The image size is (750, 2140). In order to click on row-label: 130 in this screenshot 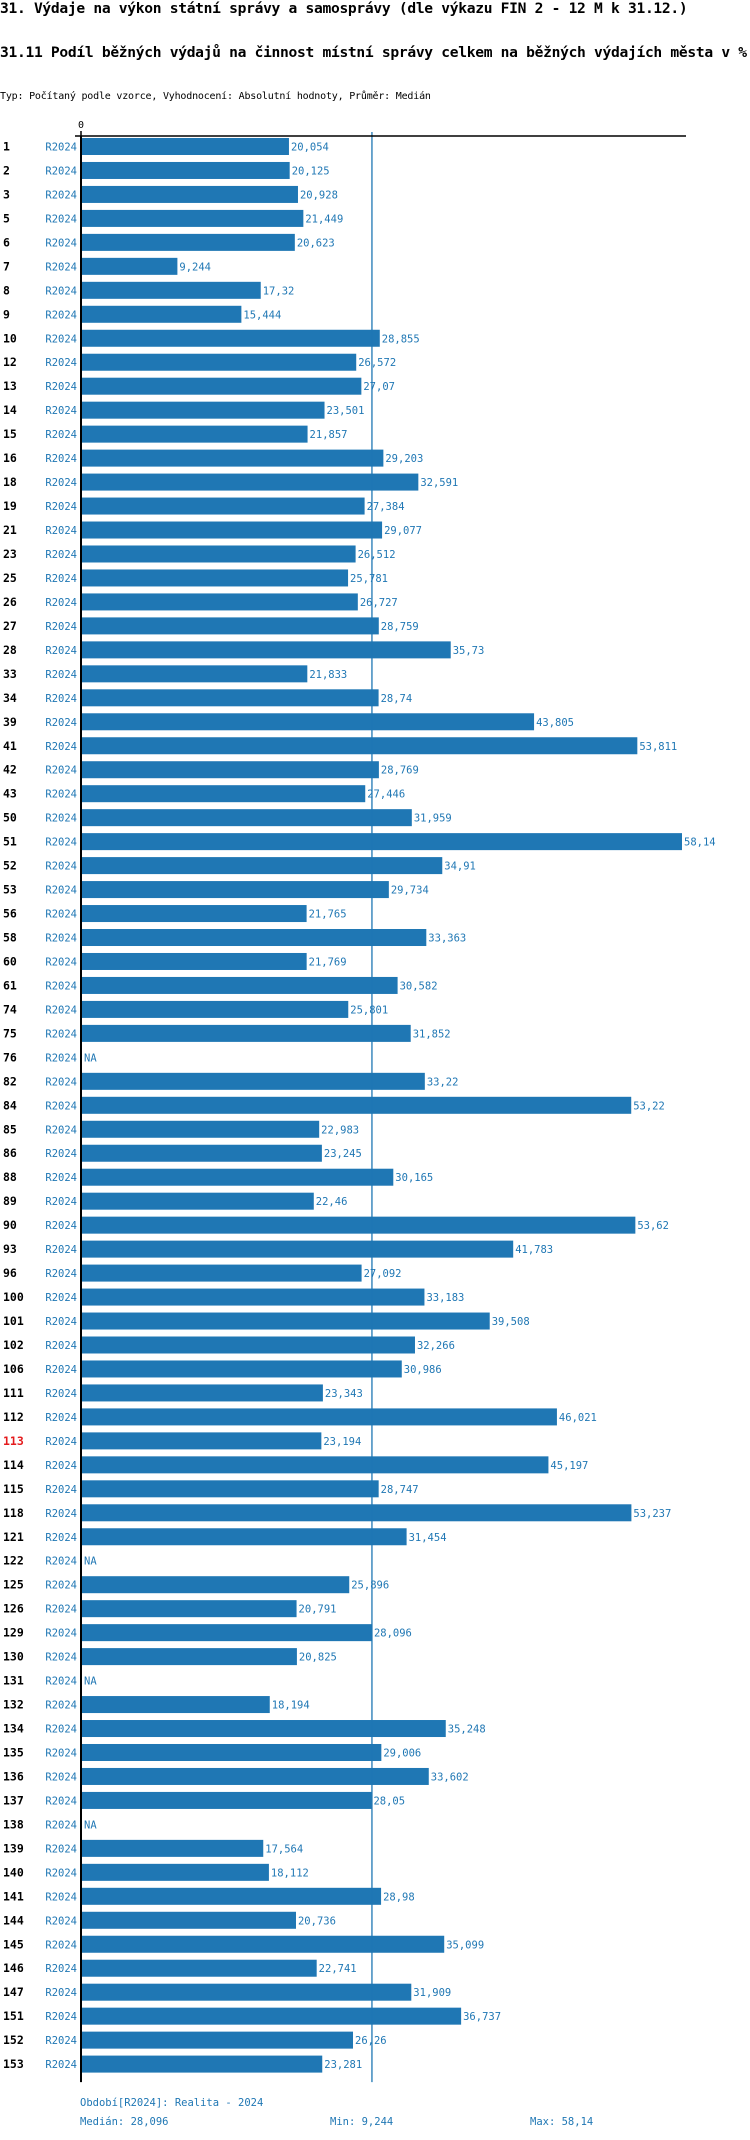, I will do `click(13, 1657)`.